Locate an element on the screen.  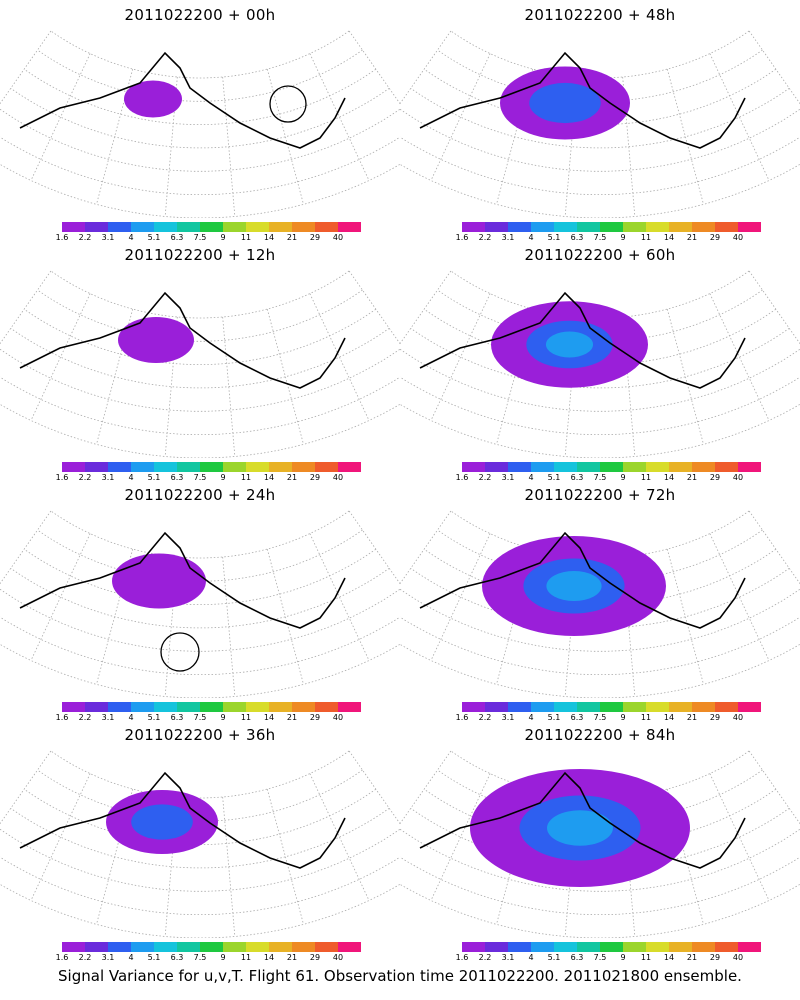
colorbar is located at coordinates (211, 467).